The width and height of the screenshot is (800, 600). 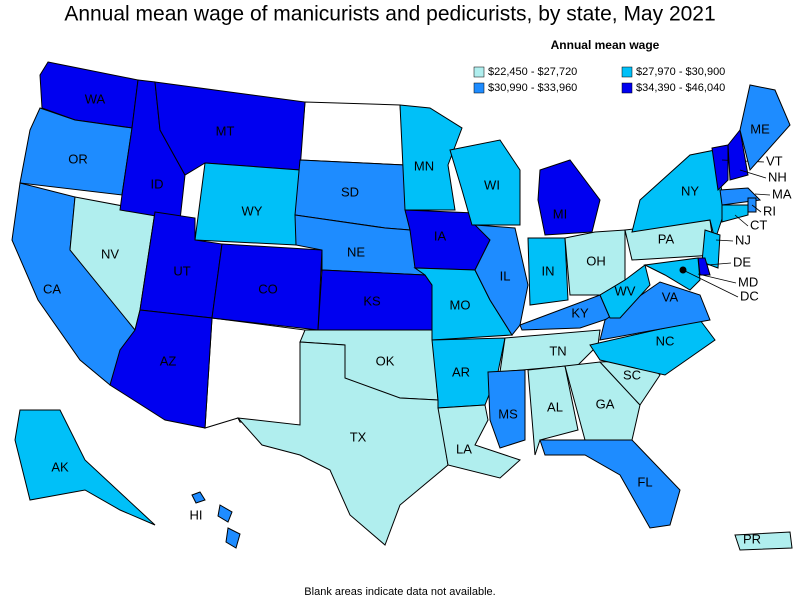 I want to click on state-label: DC, so click(x=749, y=295).